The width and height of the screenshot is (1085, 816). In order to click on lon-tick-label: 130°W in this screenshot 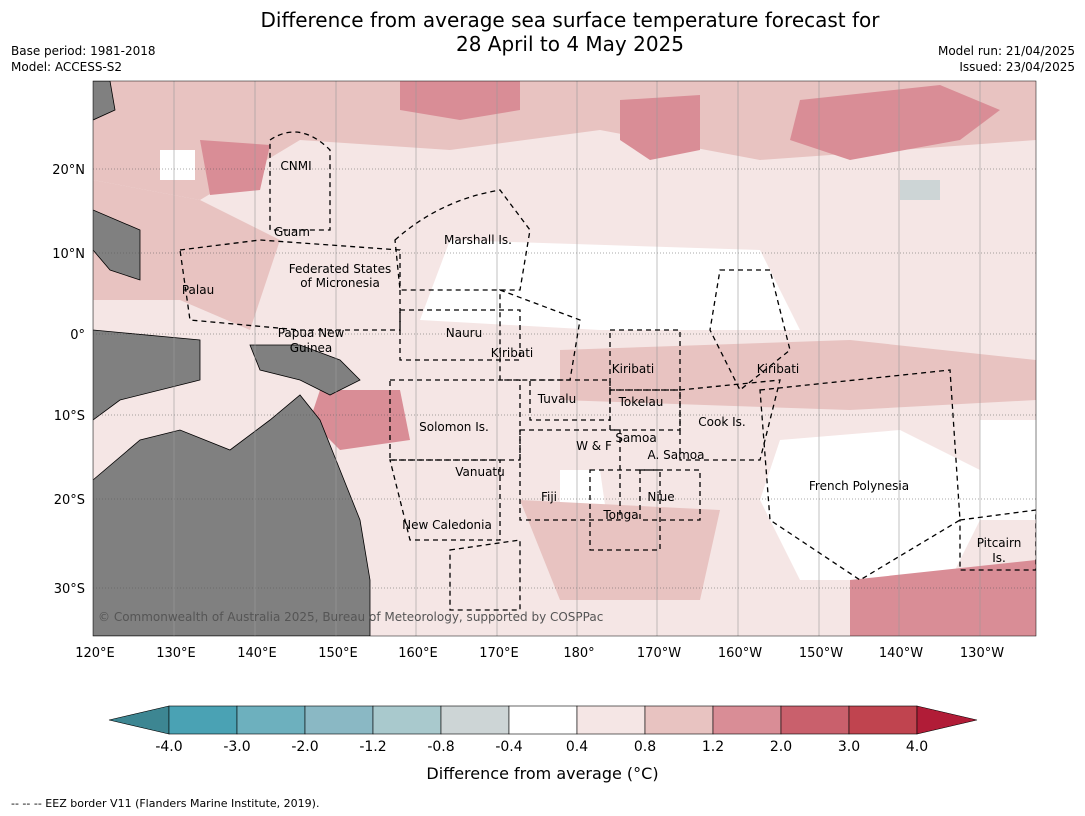, I will do `click(982, 653)`.